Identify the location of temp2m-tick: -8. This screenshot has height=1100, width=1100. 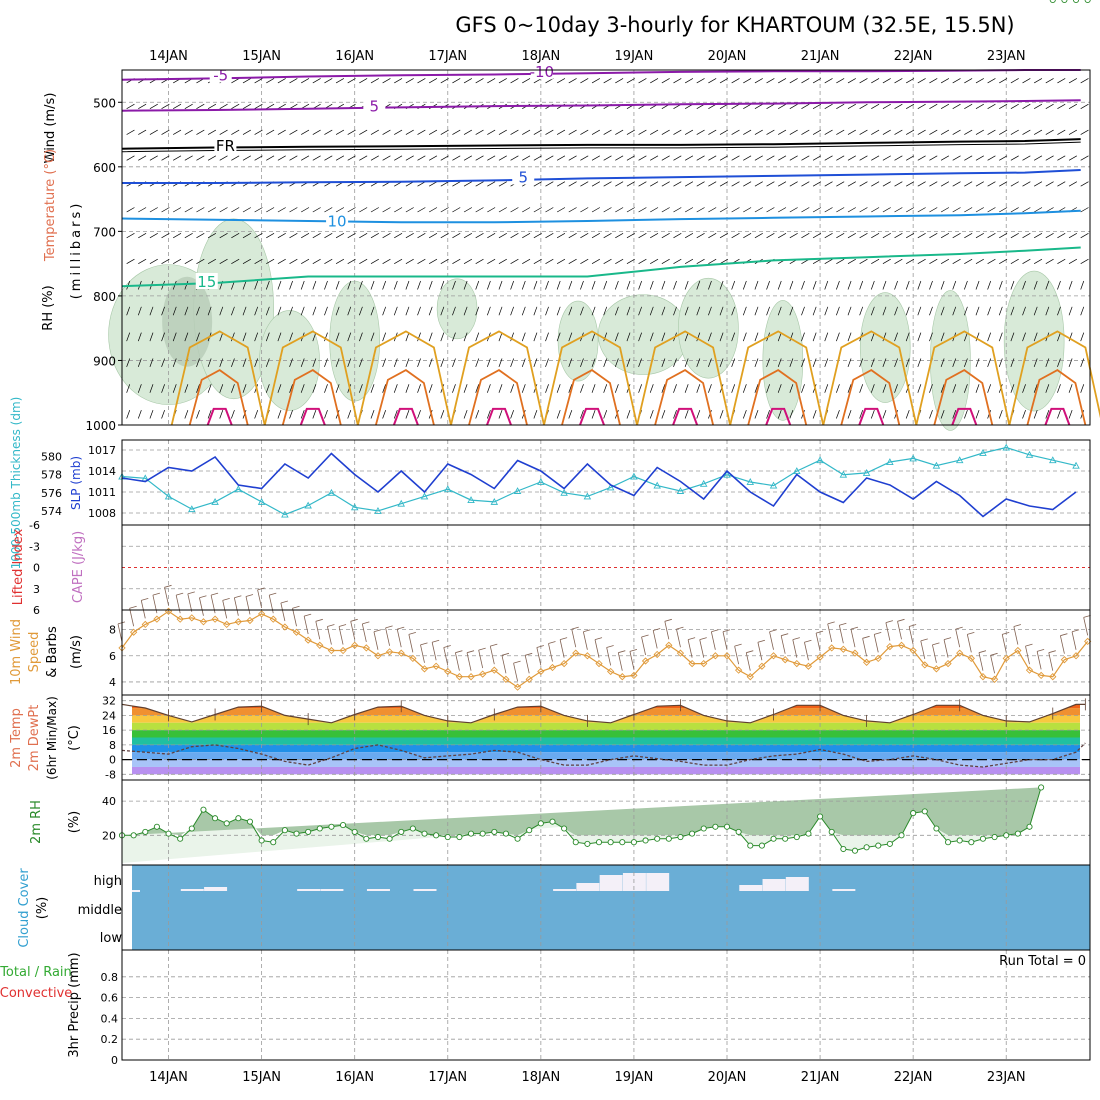
(110, 774).